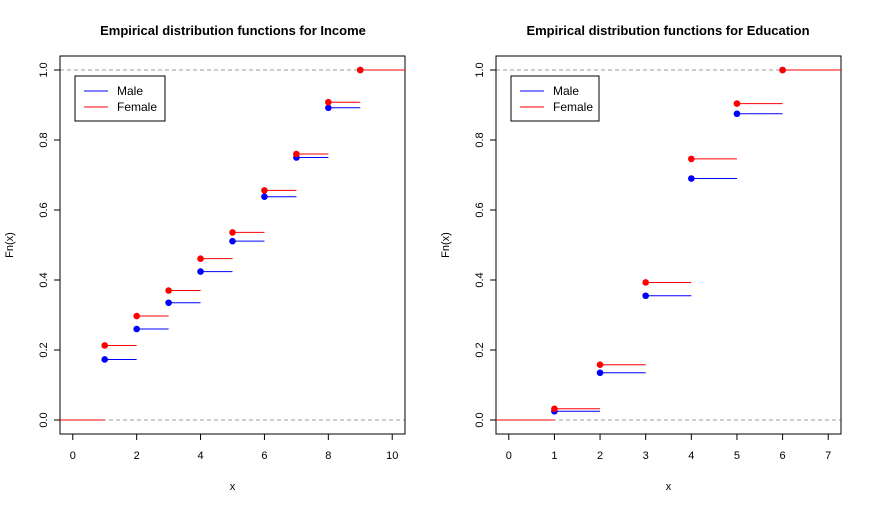 This screenshot has width=872, height=509. What do you see at coordinates (554, 456) in the screenshot?
I see `x-tick-label: 1` at bounding box center [554, 456].